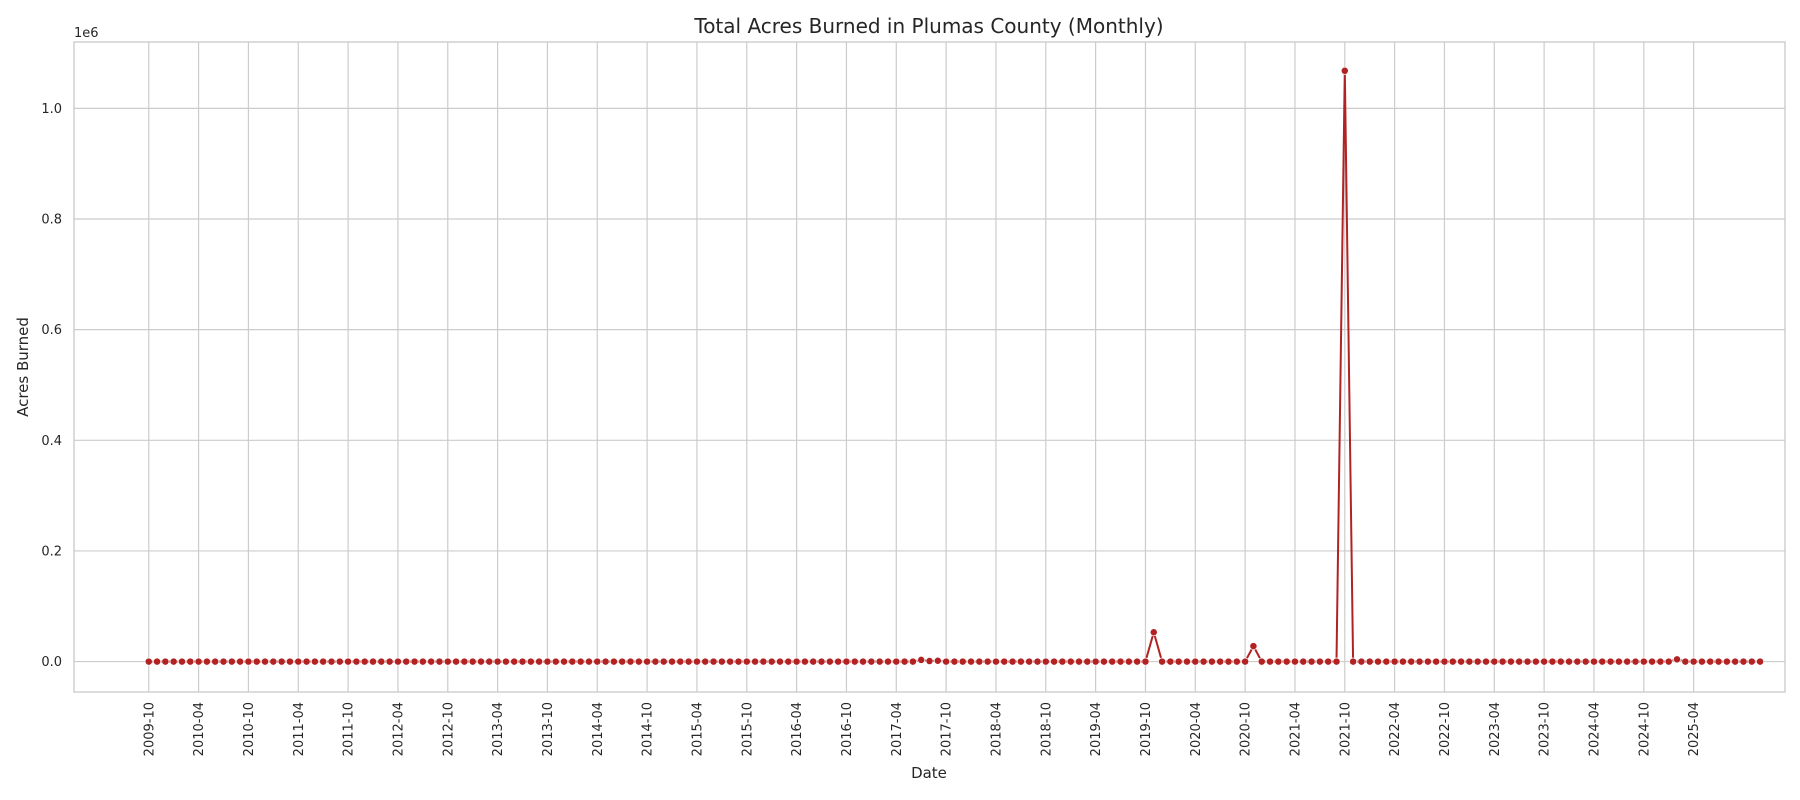 The height and width of the screenshot is (800, 1800). Describe the element at coordinates (1495, 729) in the screenshot. I see `x-tick-label: 2023-04` at that location.